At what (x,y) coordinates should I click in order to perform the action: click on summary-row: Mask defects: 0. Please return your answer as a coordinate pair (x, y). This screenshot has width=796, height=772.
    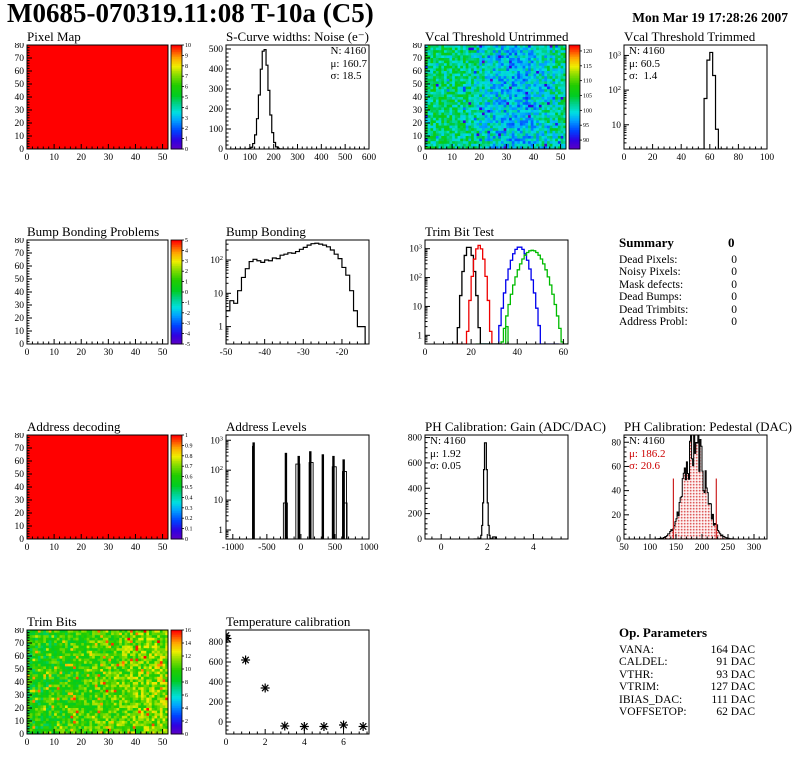
    Looking at the image, I should click on (678, 285).